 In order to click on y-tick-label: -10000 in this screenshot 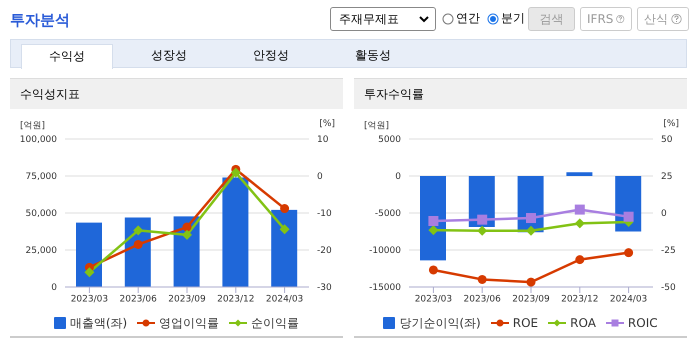, I will do `click(385, 251)`.